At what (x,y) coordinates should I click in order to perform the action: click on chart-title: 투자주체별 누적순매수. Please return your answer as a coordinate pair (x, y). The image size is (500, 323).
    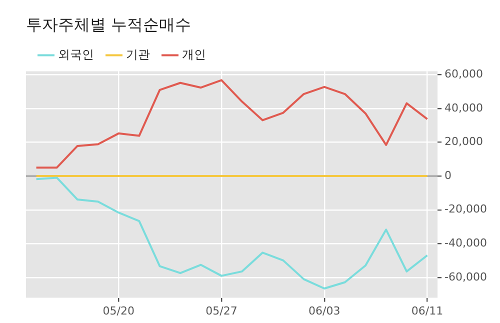
    Looking at the image, I should click on (109, 24).